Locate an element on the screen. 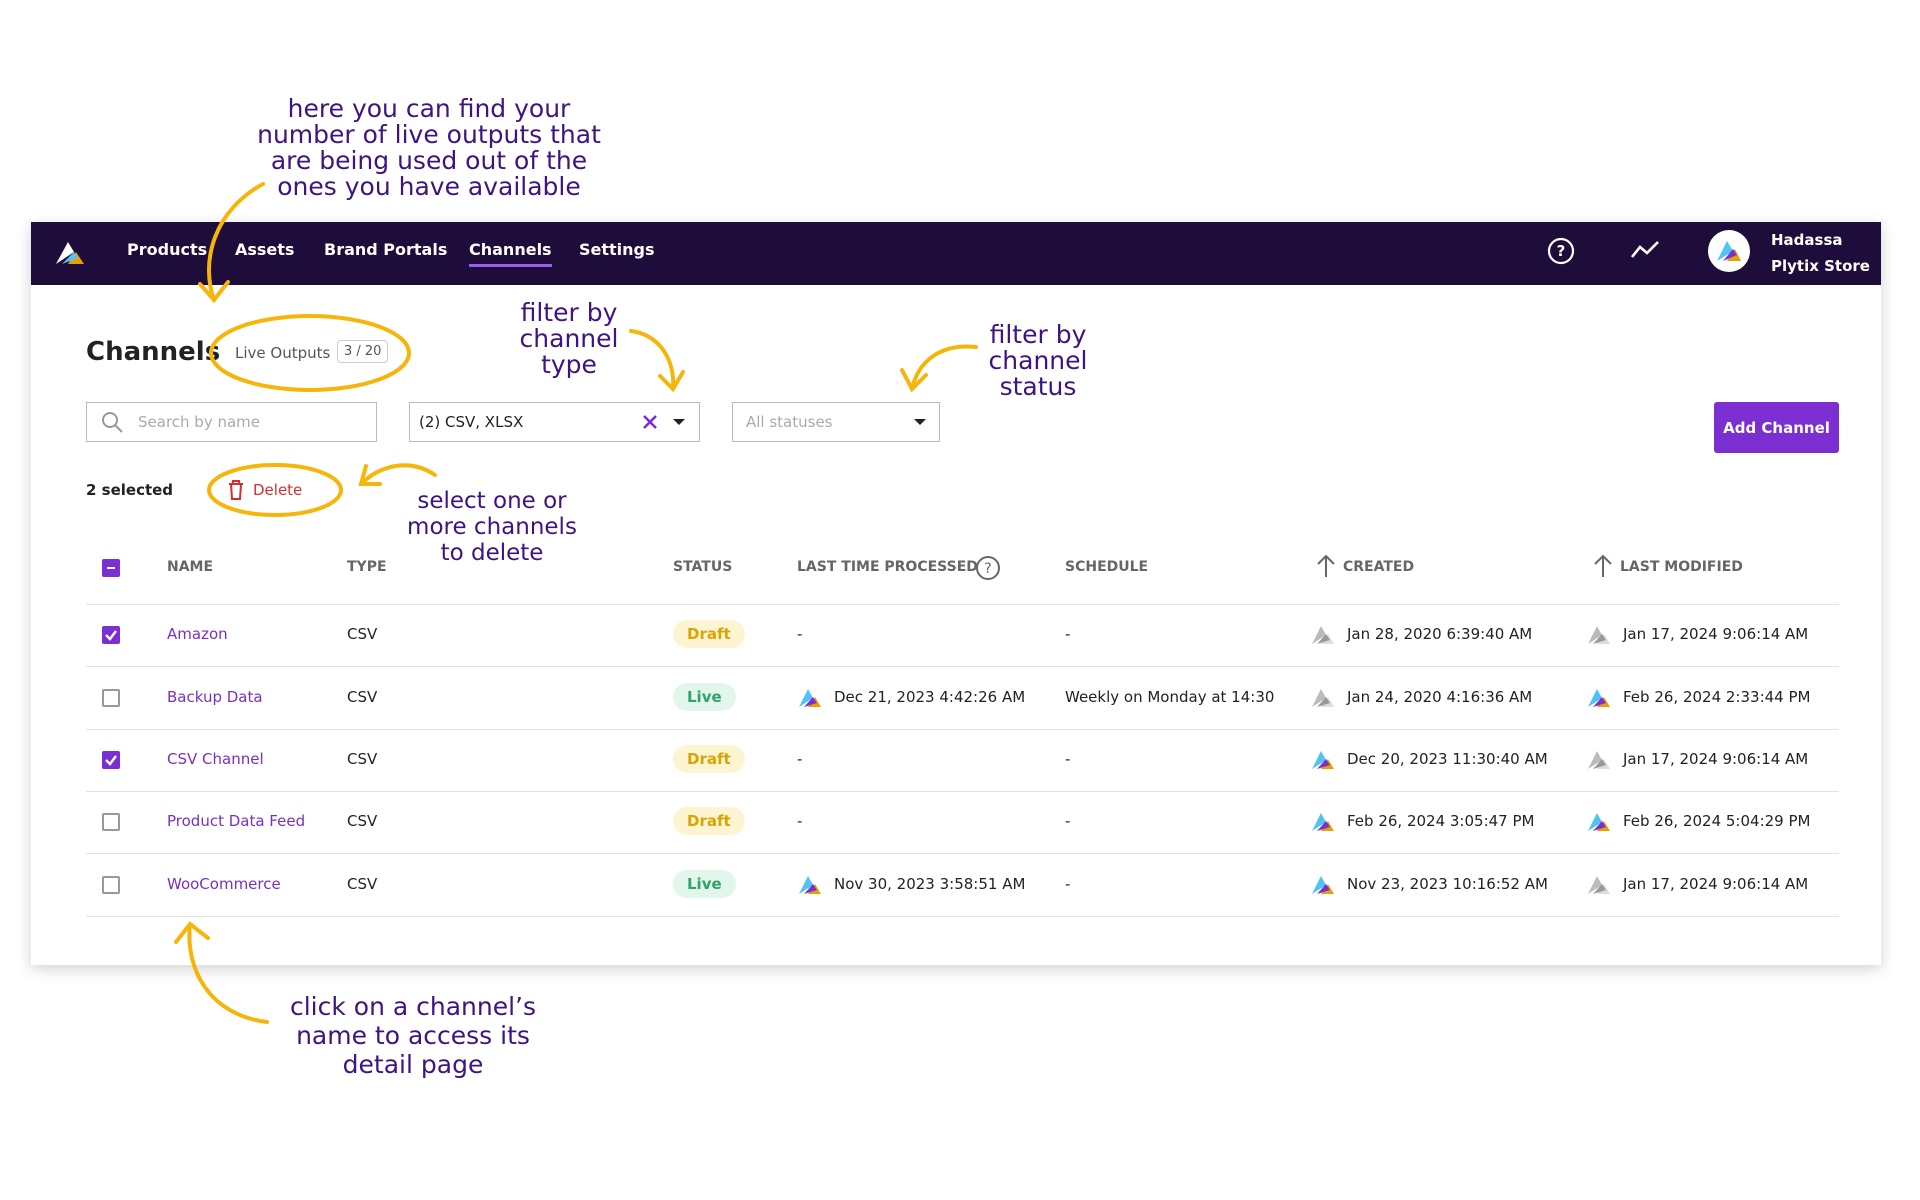 The width and height of the screenshot is (1920, 1200). channel-name-link: Amazon is located at coordinates (197, 634).